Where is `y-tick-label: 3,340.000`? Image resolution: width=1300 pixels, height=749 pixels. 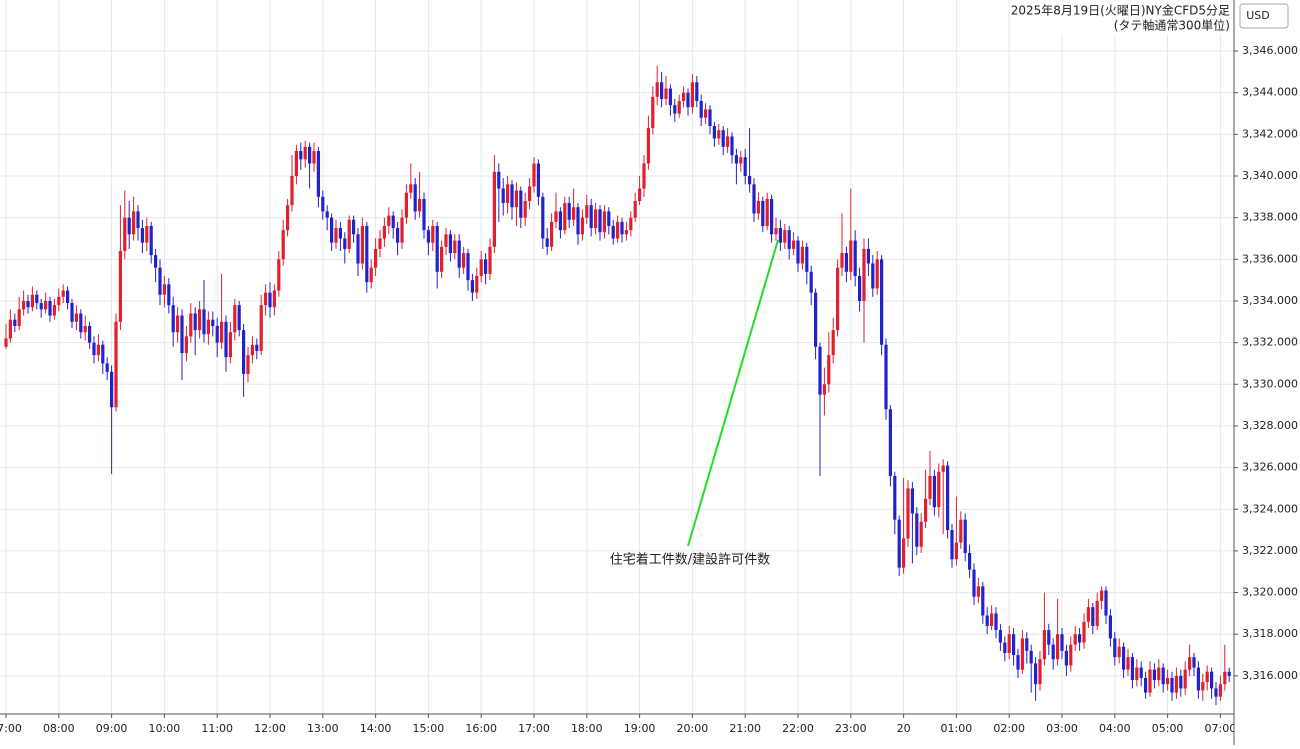 y-tick-label: 3,340.000 is located at coordinates (1270, 175).